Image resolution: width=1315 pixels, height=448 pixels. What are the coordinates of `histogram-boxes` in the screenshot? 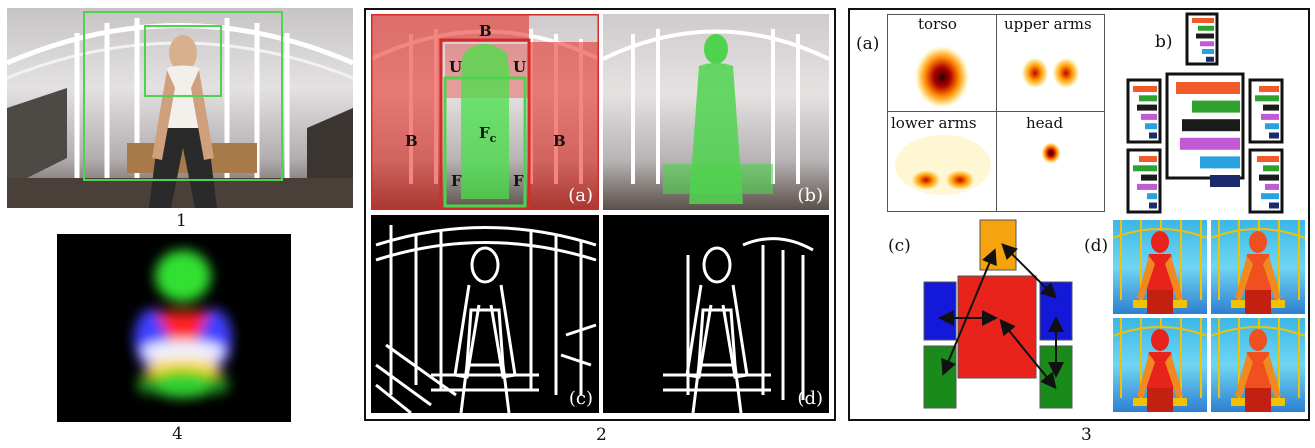 It's located at (1205, 113).